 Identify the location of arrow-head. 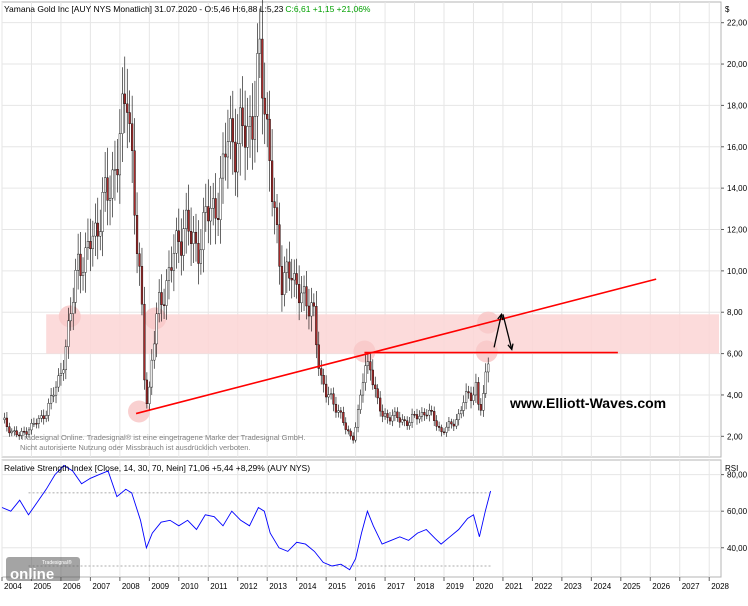
(500, 316).